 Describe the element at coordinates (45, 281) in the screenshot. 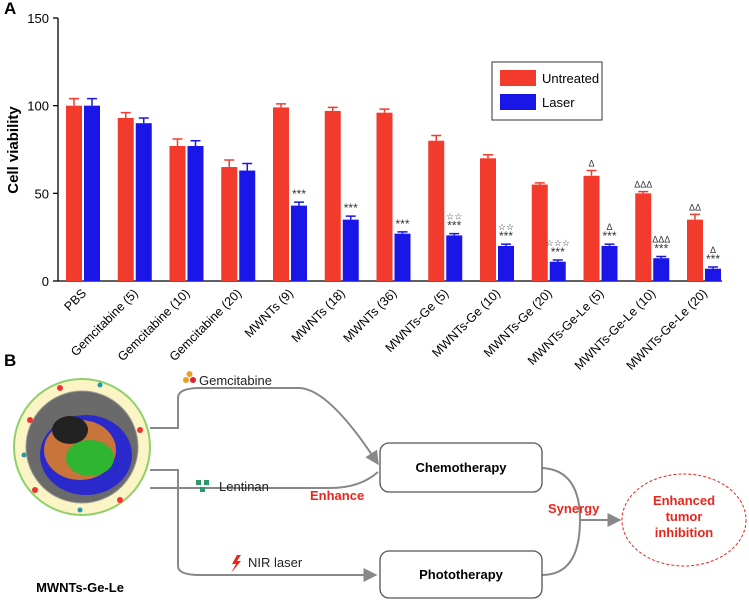

I see `y-tick-label: 0` at that location.